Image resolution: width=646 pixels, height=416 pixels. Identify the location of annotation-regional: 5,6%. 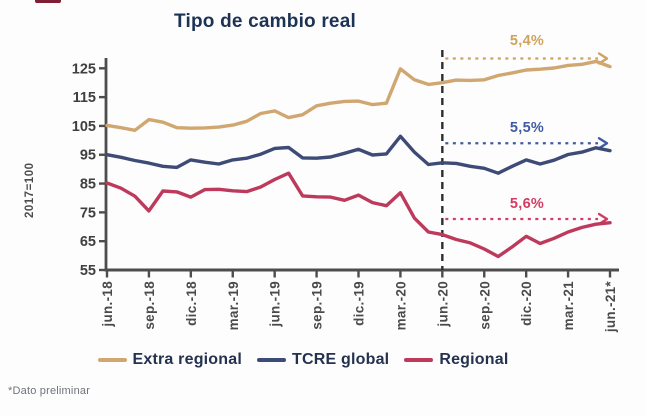
(527, 204).